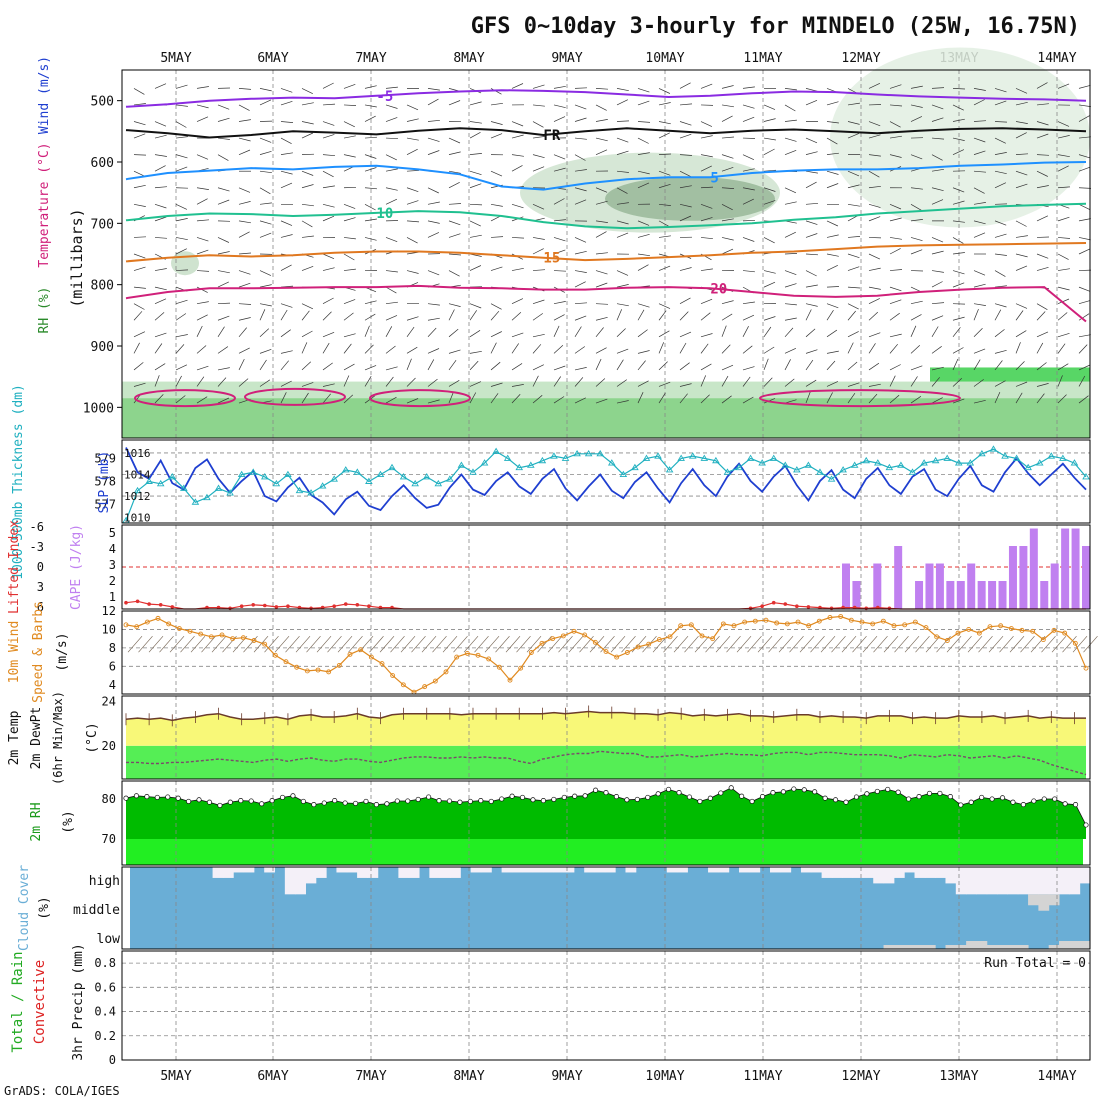 The height and width of the screenshot is (1100, 1100). Describe the element at coordinates (40, 1002) in the screenshot. I see `precip-ylabel-sub: Convective` at that location.